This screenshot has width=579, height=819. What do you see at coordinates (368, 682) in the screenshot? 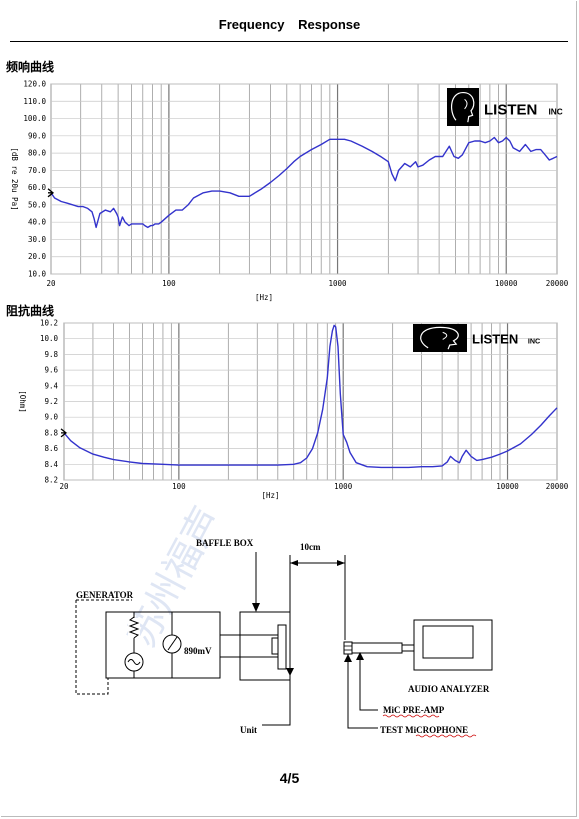
I see `preamp-leader` at bounding box center [368, 682].